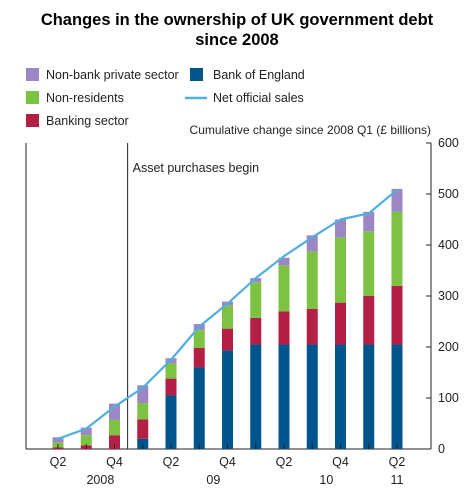 The image size is (474, 504). What do you see at coordinates (87, 121) in the screenshot?
I see `legend-label: Banking sector` at bounding box center [87, 121].